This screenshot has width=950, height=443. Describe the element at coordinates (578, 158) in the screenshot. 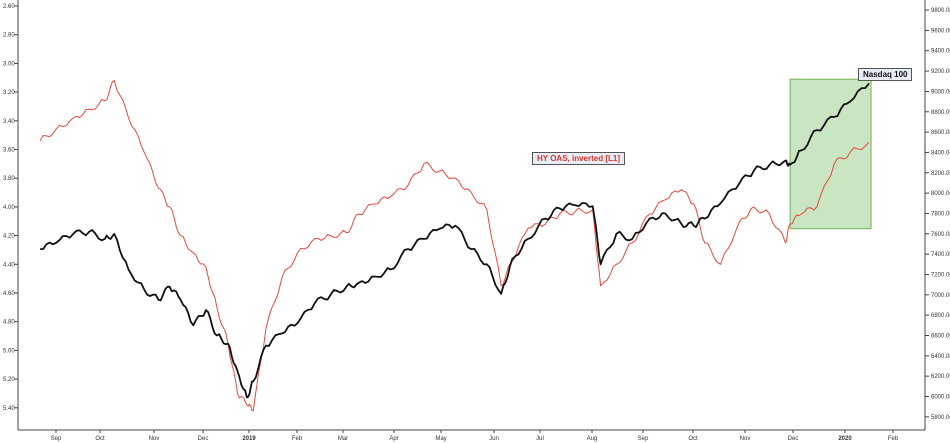

I see `series-label-hy-oas: HY OAS, inverted [L1]` at that location.